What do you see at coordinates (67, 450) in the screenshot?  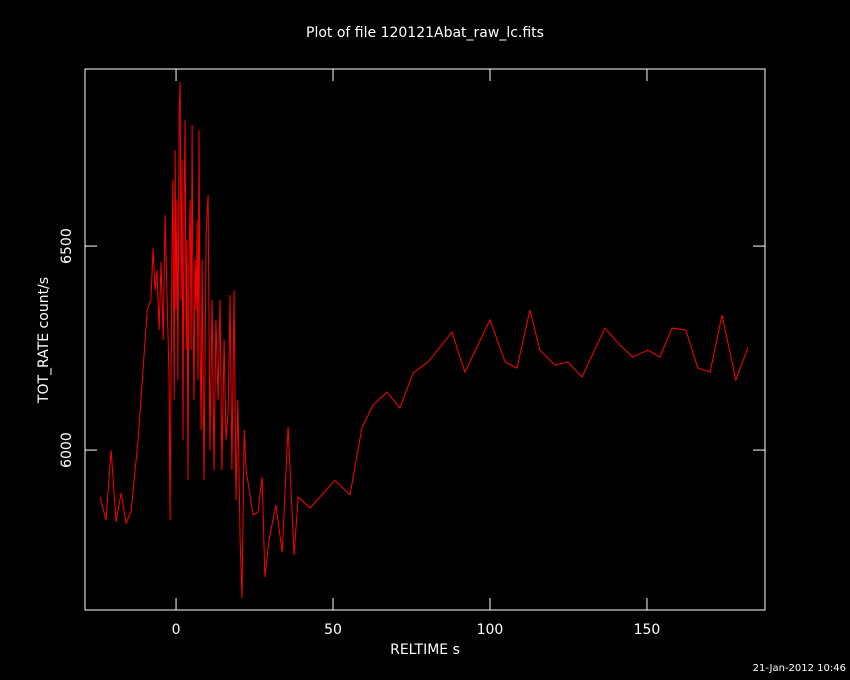 I see `y-tick-label: 6000` at bounding box center [67, 450].